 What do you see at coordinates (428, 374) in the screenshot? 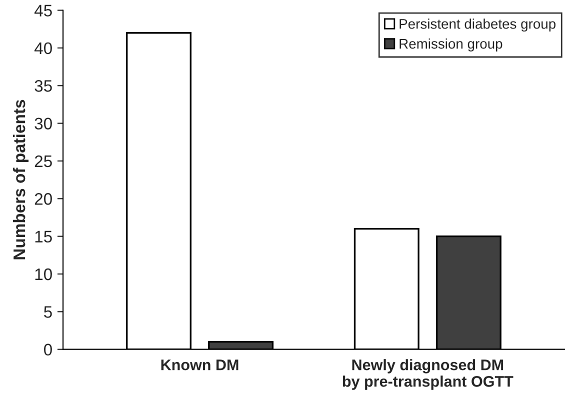
I see `x-tick-label: Newly diagnosed DM by pre-transplant OGTT` at bounding box center [428, 374].